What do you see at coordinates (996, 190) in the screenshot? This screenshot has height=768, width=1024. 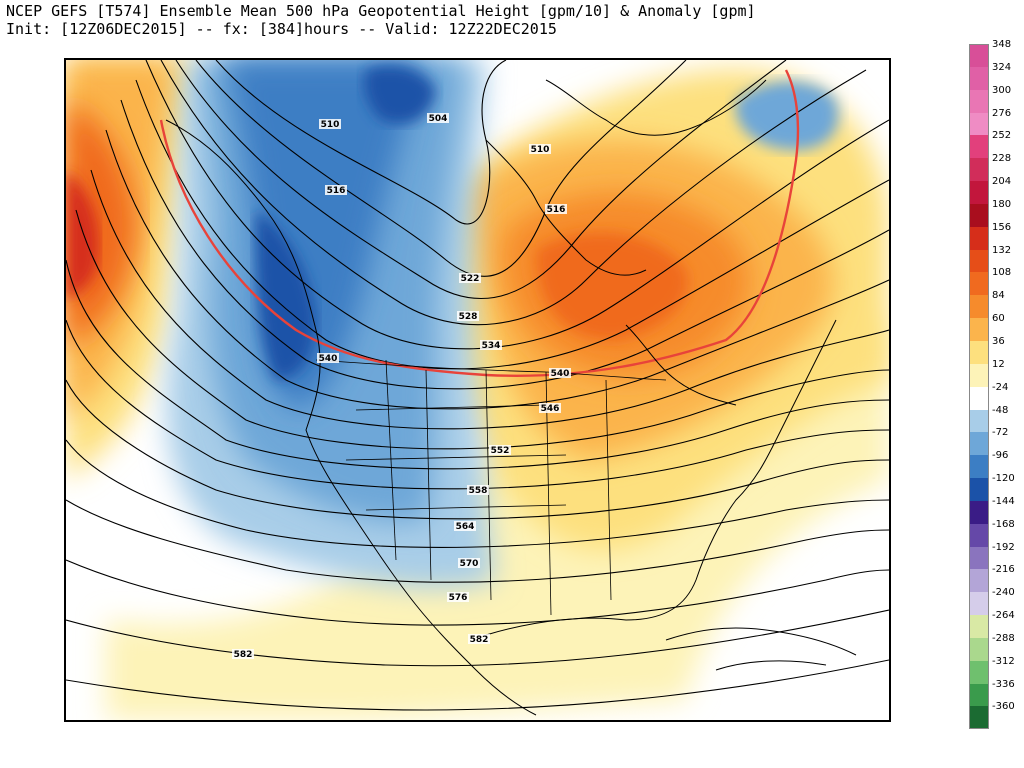 I see `legend-row: 204` at bounding box center [996, 190].